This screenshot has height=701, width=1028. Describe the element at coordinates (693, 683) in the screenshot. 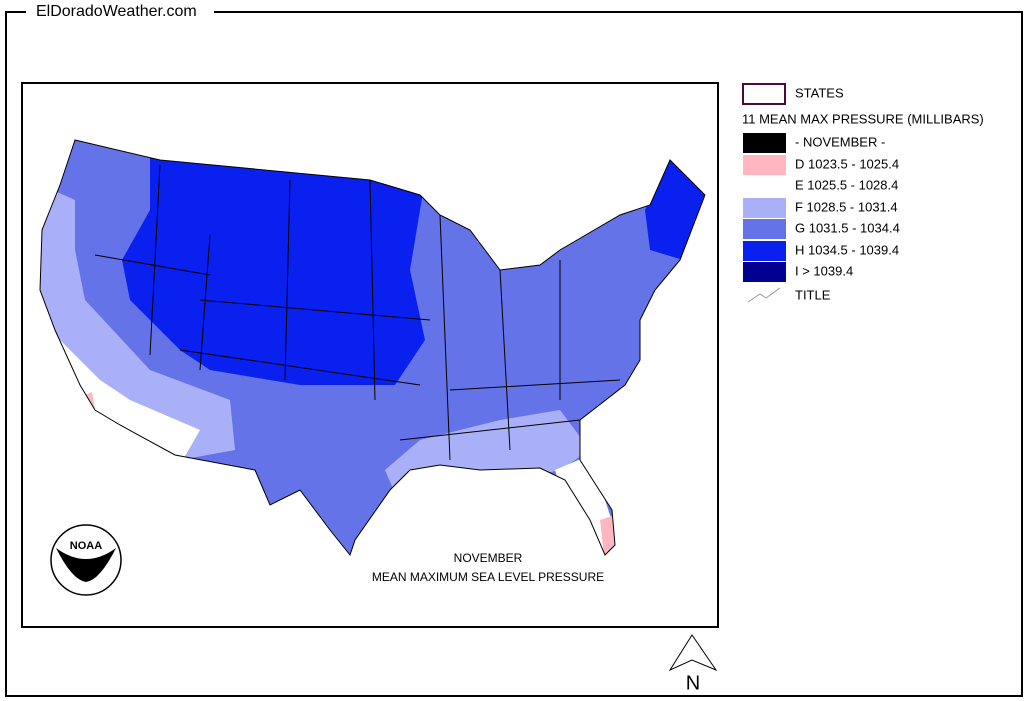

I see `north-label: N` at that location.